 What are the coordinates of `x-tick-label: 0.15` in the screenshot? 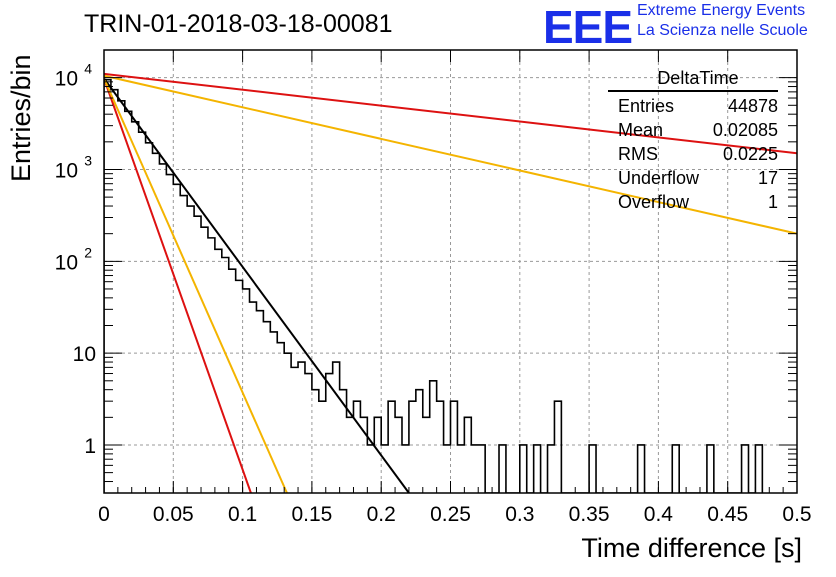 It's located at (311, 514).